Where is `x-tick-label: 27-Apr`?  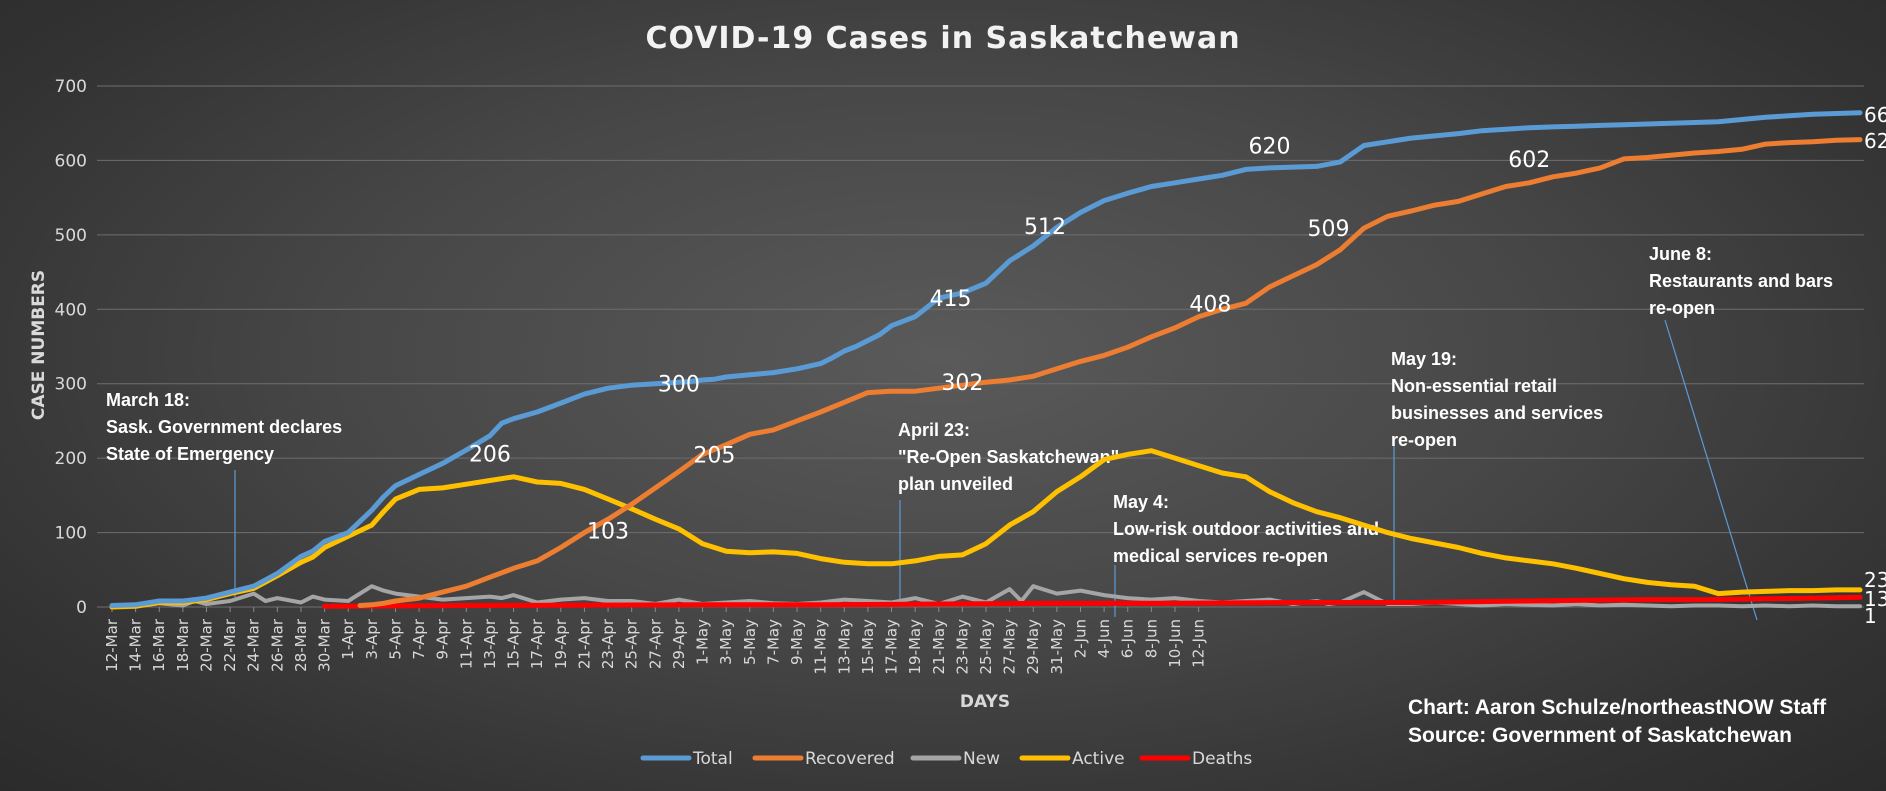
x-tick-label: 27-Apr is located at coordinates (655, 643).